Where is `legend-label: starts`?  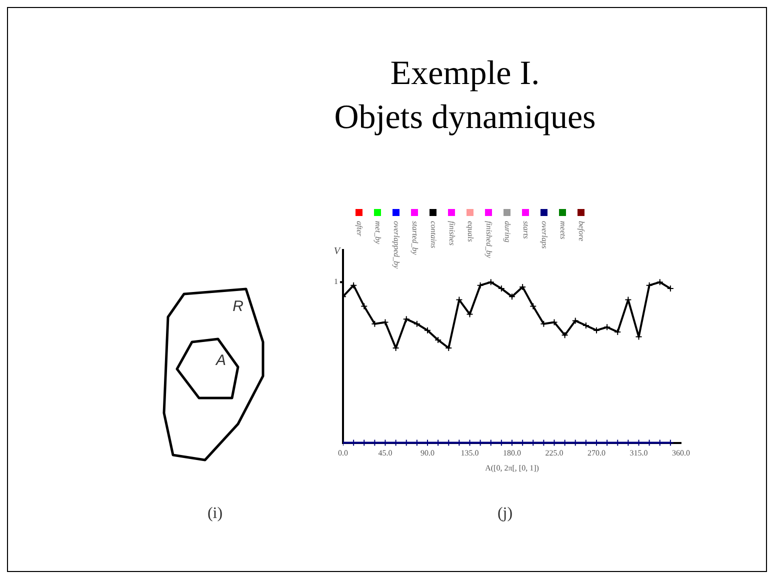 legend-label: starts is located at coordinates (525, 230).